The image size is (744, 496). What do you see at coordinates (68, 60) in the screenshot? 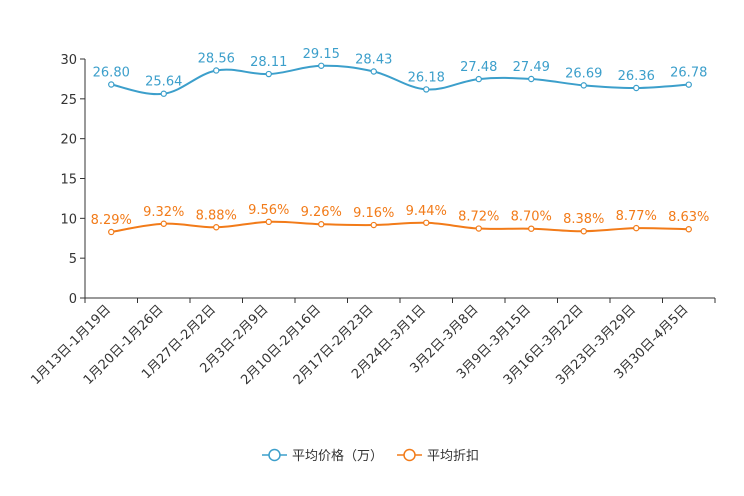
I see `y-tick-label: 30` at bounding box center [68, 60].